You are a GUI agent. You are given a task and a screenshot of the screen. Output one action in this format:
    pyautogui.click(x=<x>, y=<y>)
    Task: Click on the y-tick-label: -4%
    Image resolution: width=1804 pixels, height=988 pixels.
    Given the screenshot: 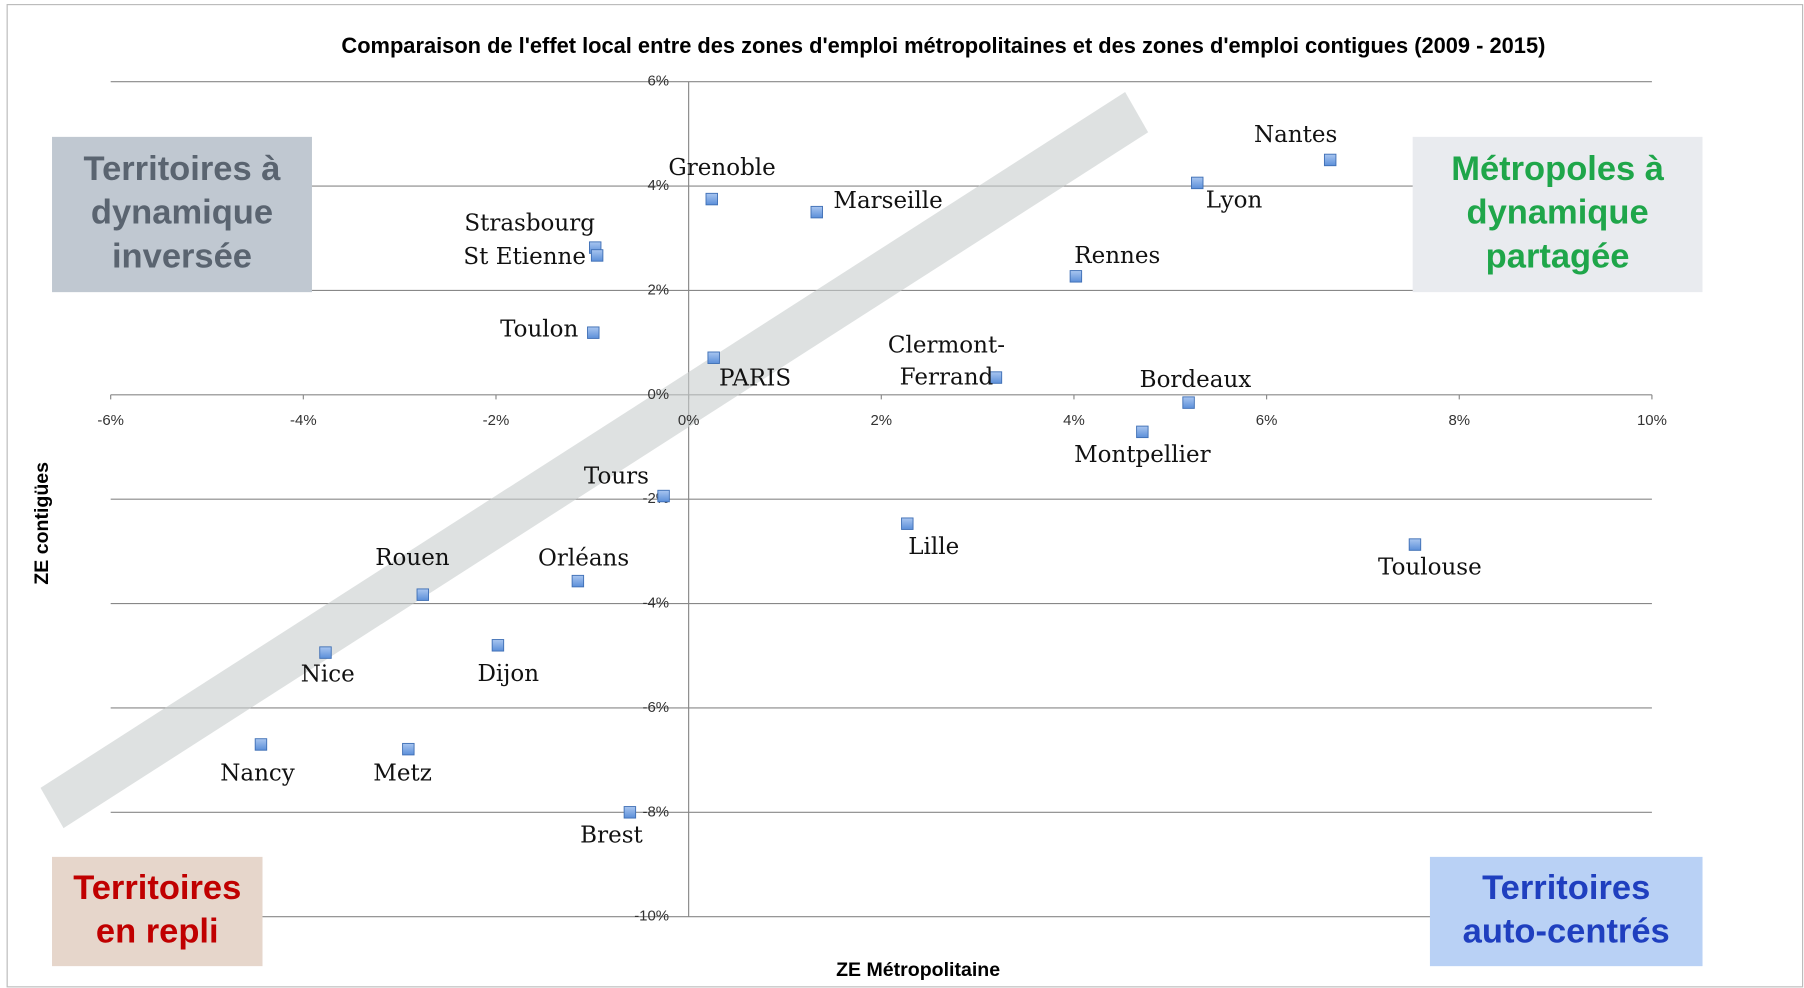 What is the action you would take?
    pyautogui.click(x=656, y=603)
    